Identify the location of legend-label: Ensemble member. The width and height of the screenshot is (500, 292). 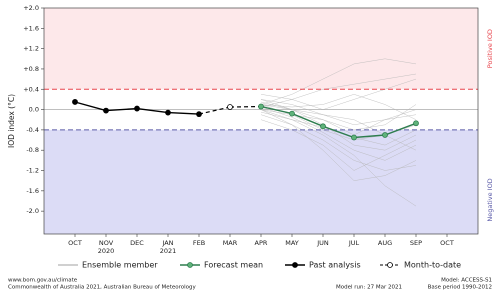
(120, 265).